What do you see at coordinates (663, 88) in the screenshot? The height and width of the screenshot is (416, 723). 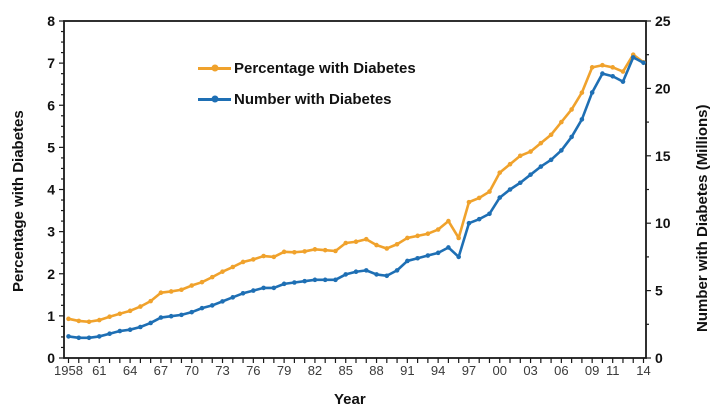 I see `svg-text: 20` at bounding box center [663, 88].